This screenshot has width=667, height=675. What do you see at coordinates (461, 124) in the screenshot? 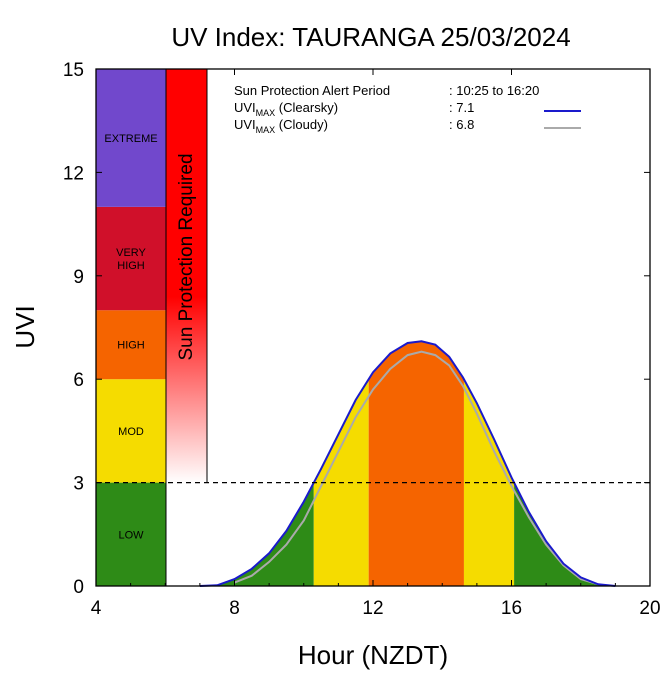
I see `legend-cloudy-value: : 6.8` at bounding box center [461, 124].